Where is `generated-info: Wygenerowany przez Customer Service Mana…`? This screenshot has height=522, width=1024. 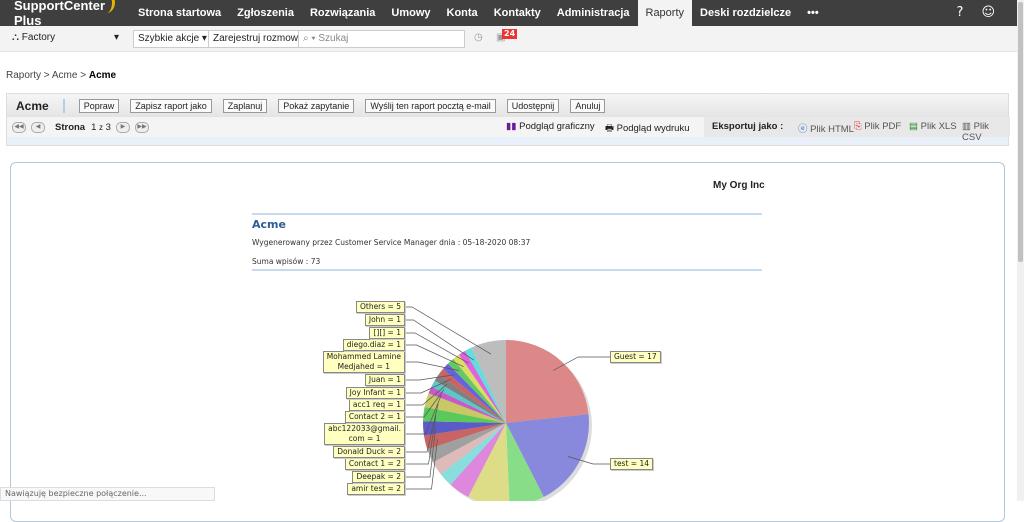 generated-info: Wygenerowany przez Customer Service Mana… is located at coordinates (391, 242).